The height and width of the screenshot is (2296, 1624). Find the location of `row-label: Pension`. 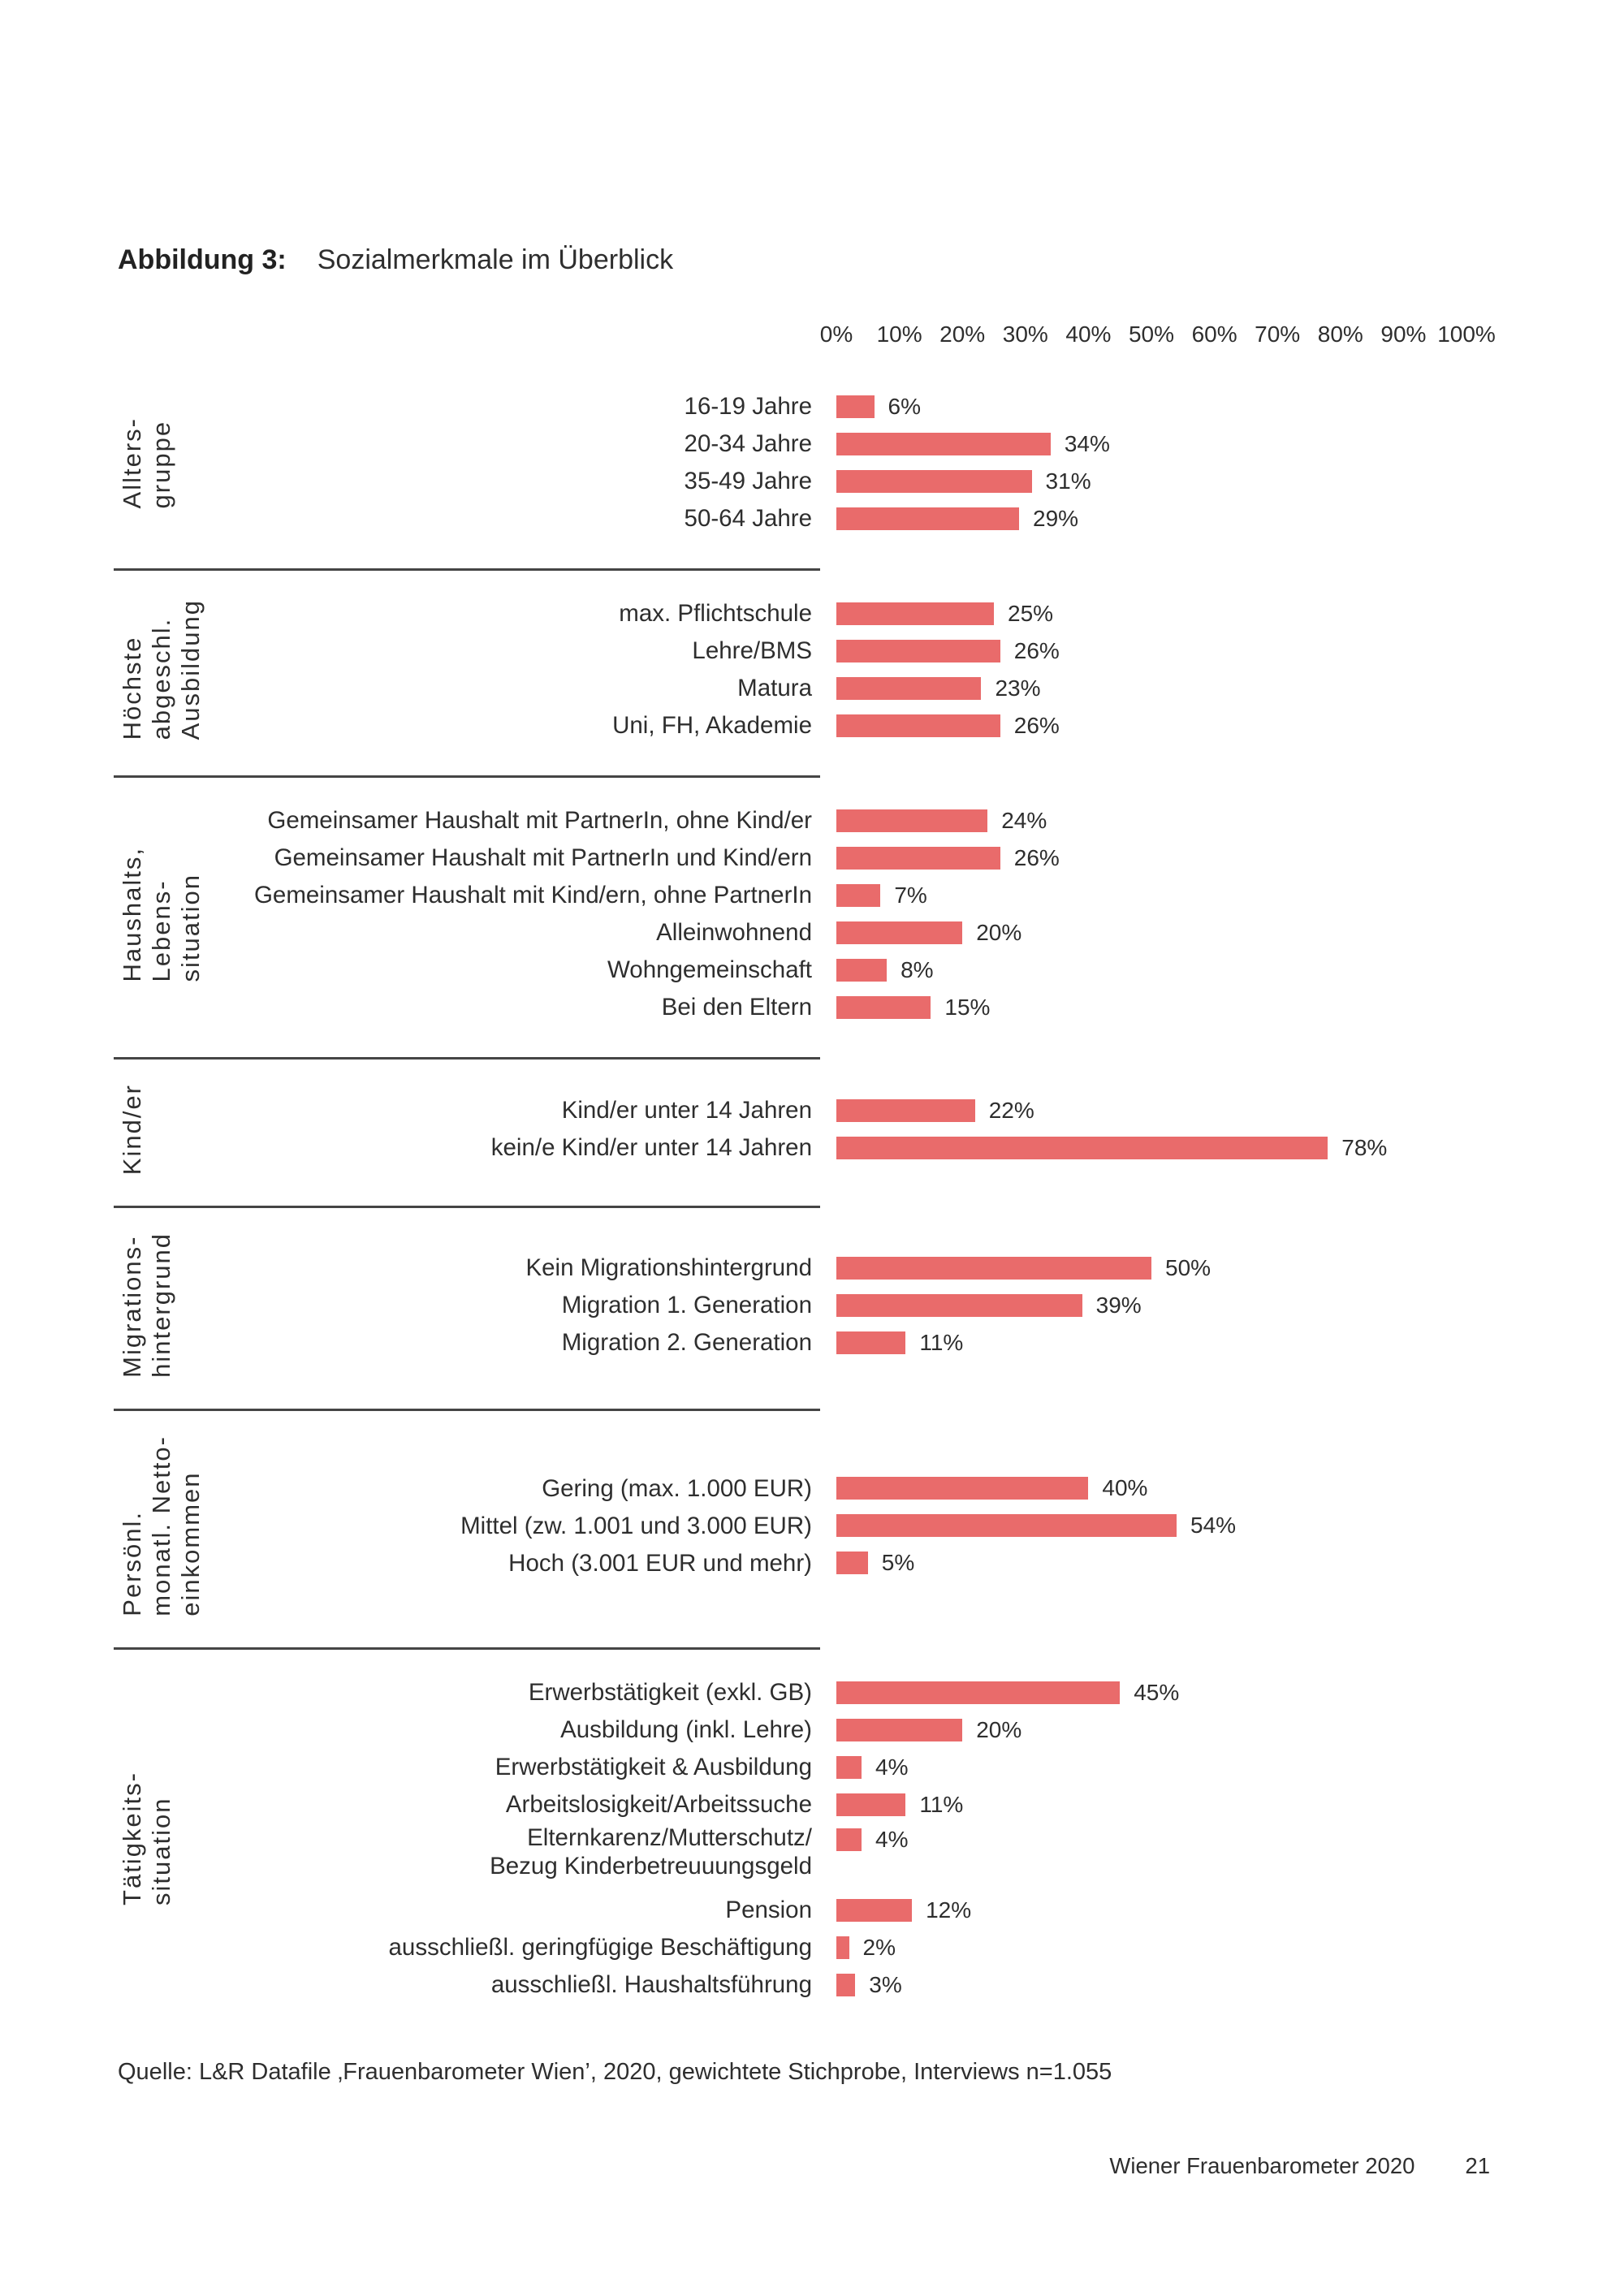

row-label: Pension is located at coordinates (769, 1911).